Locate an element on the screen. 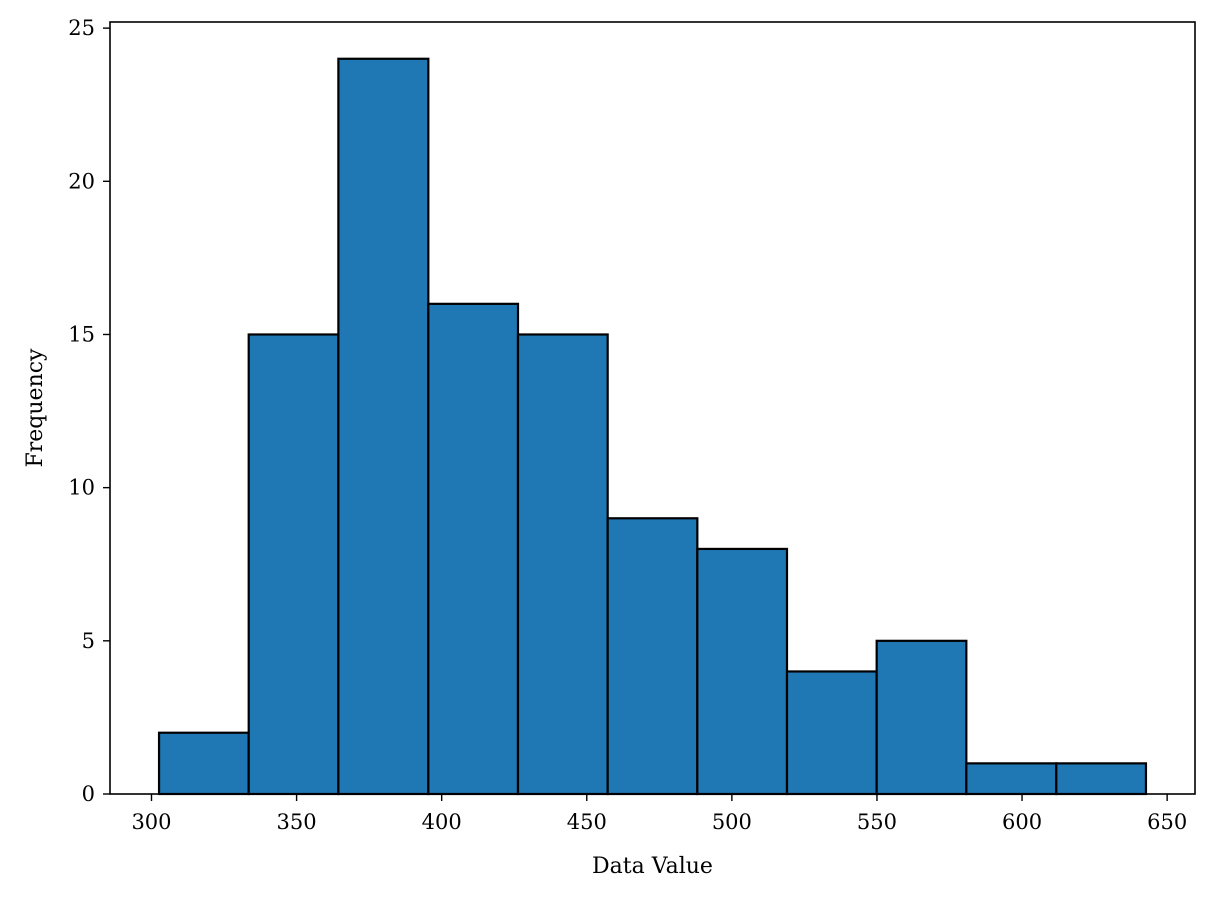 This screenshot has width=1214, height=900. x-tick-label: 650 is located at coordinates (1167, 822).